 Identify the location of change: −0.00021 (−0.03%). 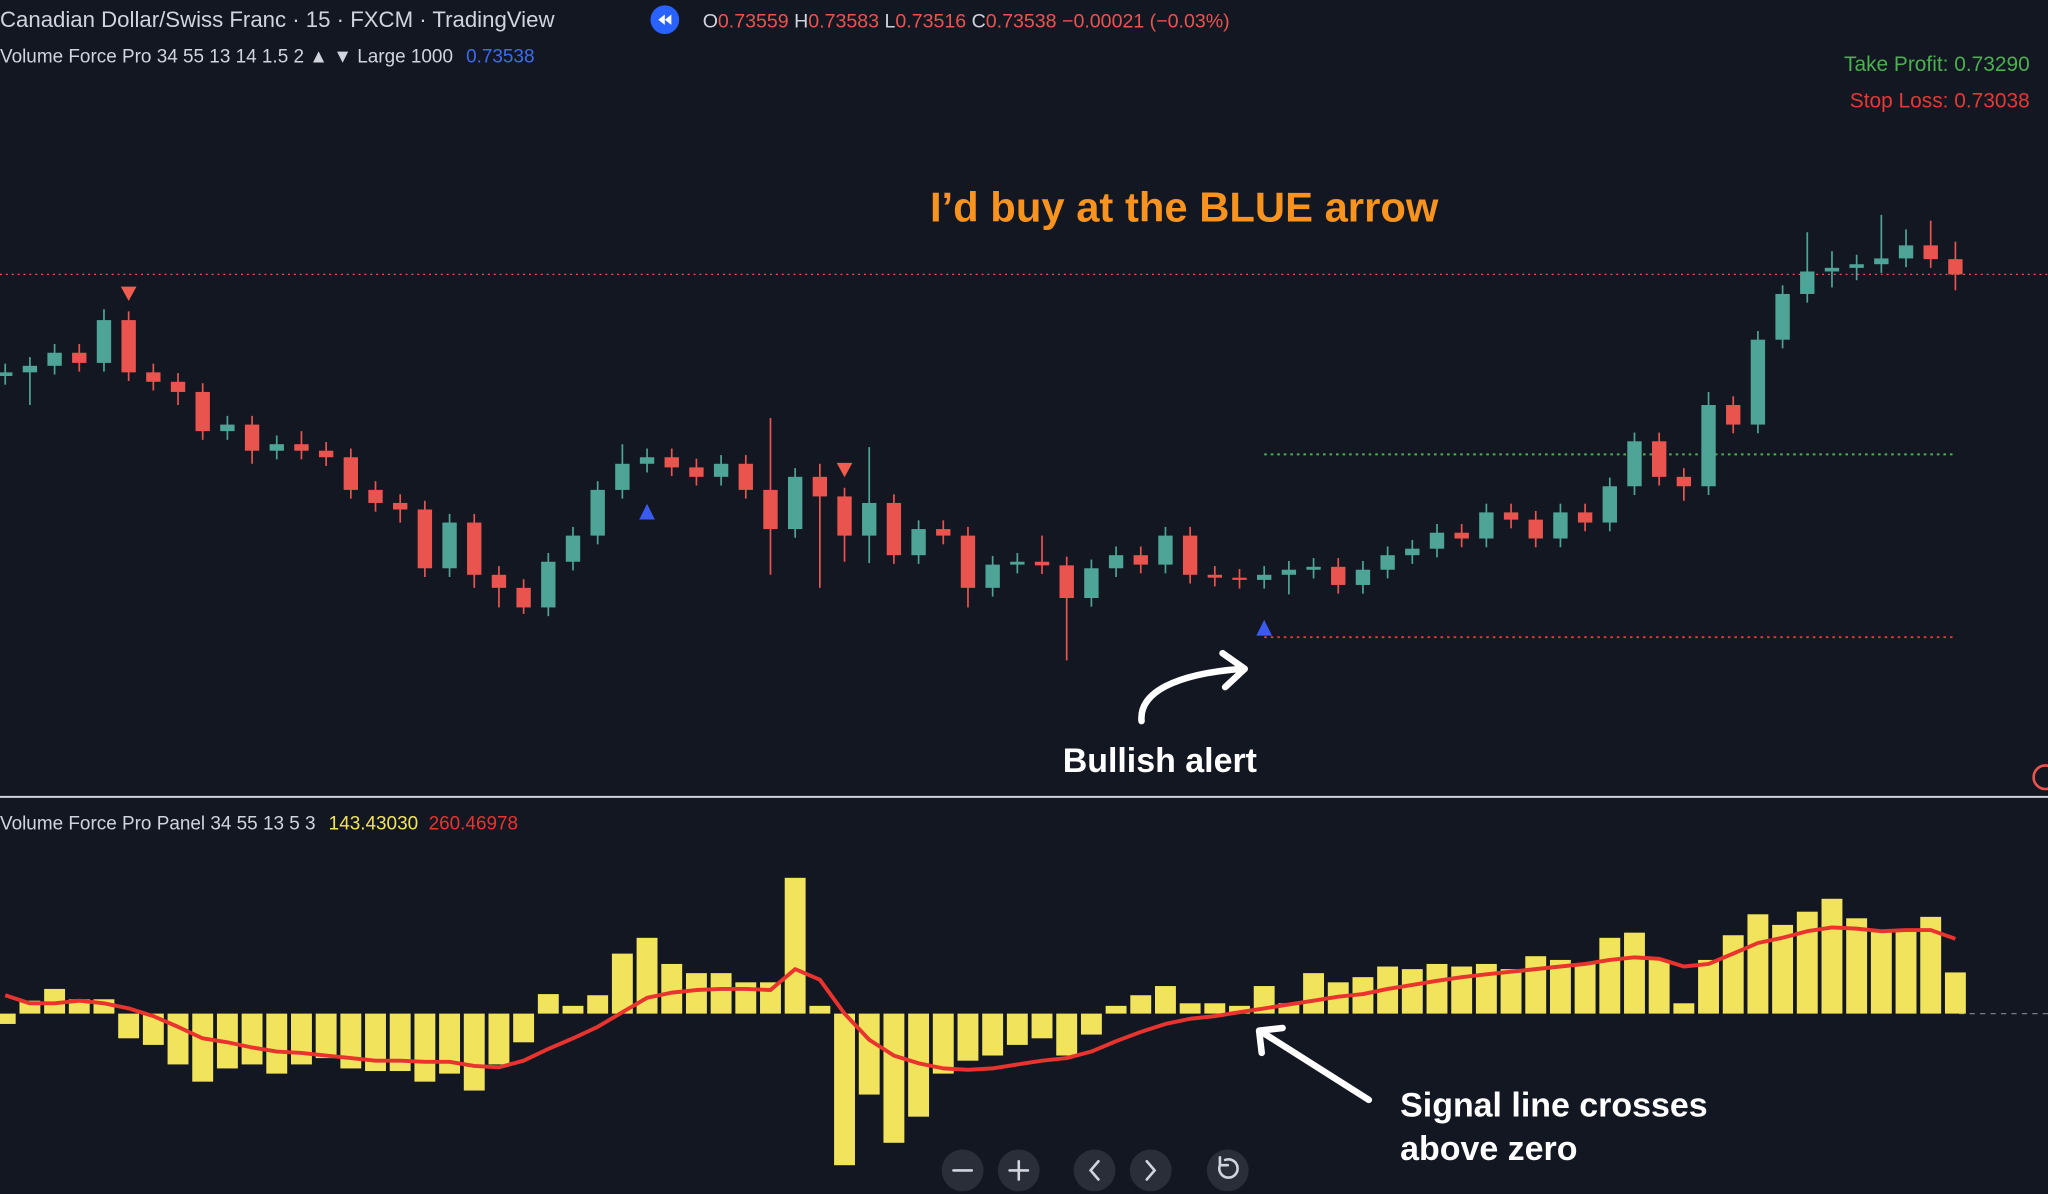
(1146, 21).